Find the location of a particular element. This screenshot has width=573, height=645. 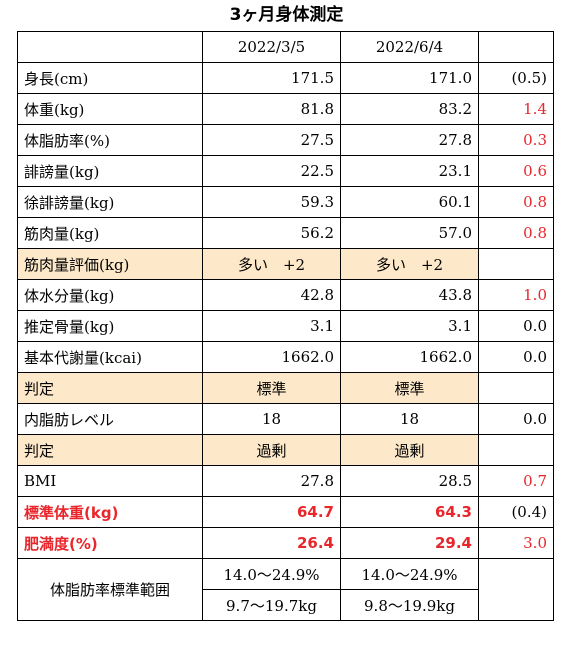

value-1: 多い +2 is located at coordinates (271, 264).